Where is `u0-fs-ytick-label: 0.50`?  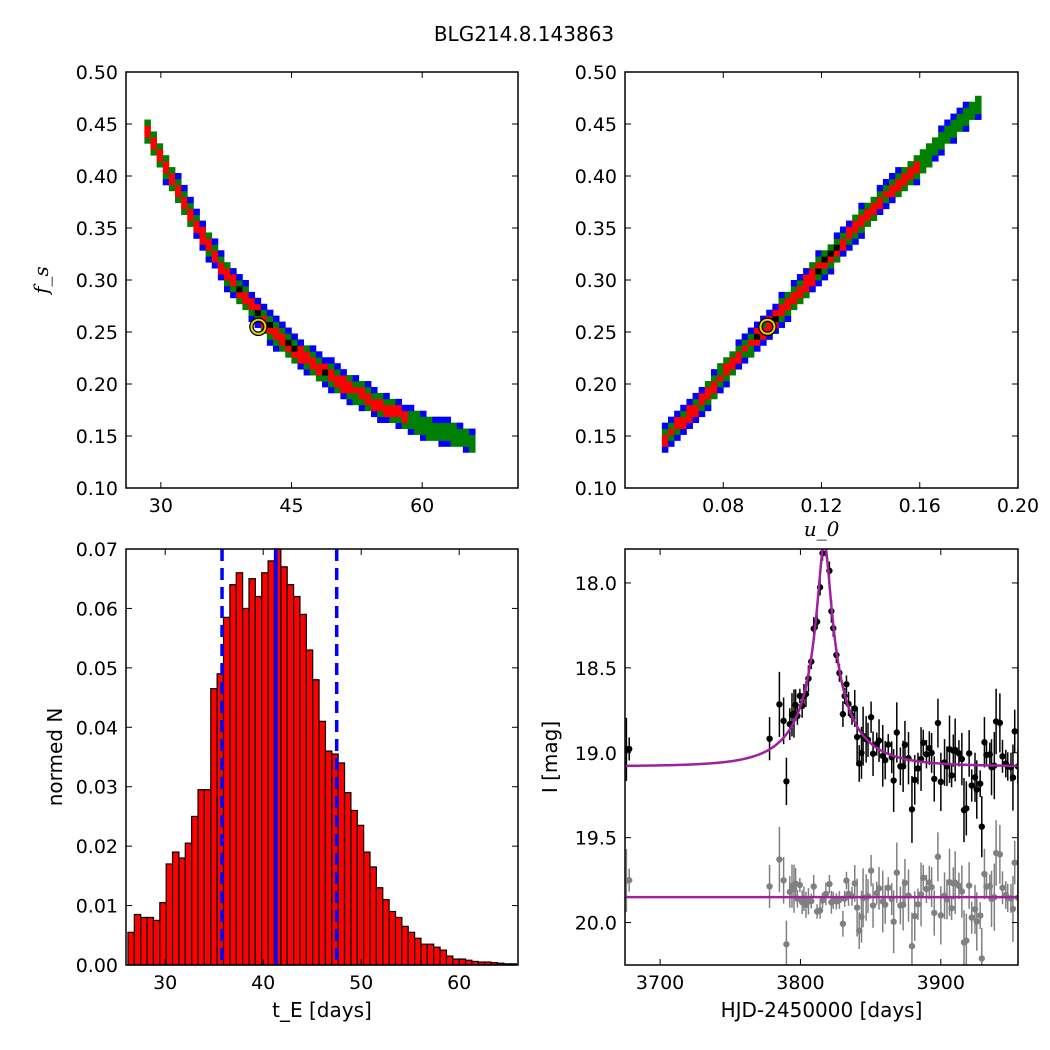 u0-fs-ytick-label: 0.50 is located at coordinates (596, 73).